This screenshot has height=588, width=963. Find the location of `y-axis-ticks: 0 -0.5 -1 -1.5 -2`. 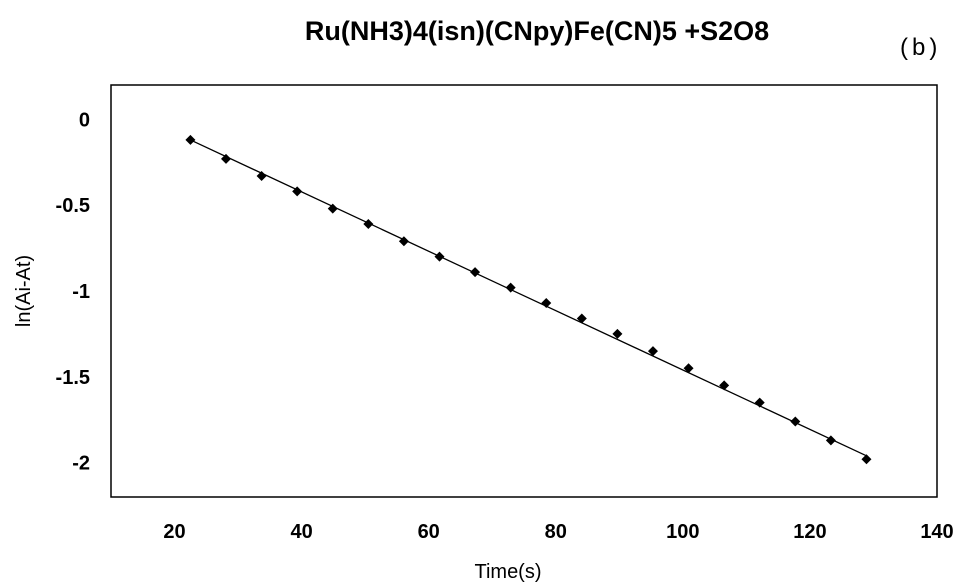

y-axis-ticks: 0 -0.5 -1 -1.5 -2 is located at coordinates (73, 291).